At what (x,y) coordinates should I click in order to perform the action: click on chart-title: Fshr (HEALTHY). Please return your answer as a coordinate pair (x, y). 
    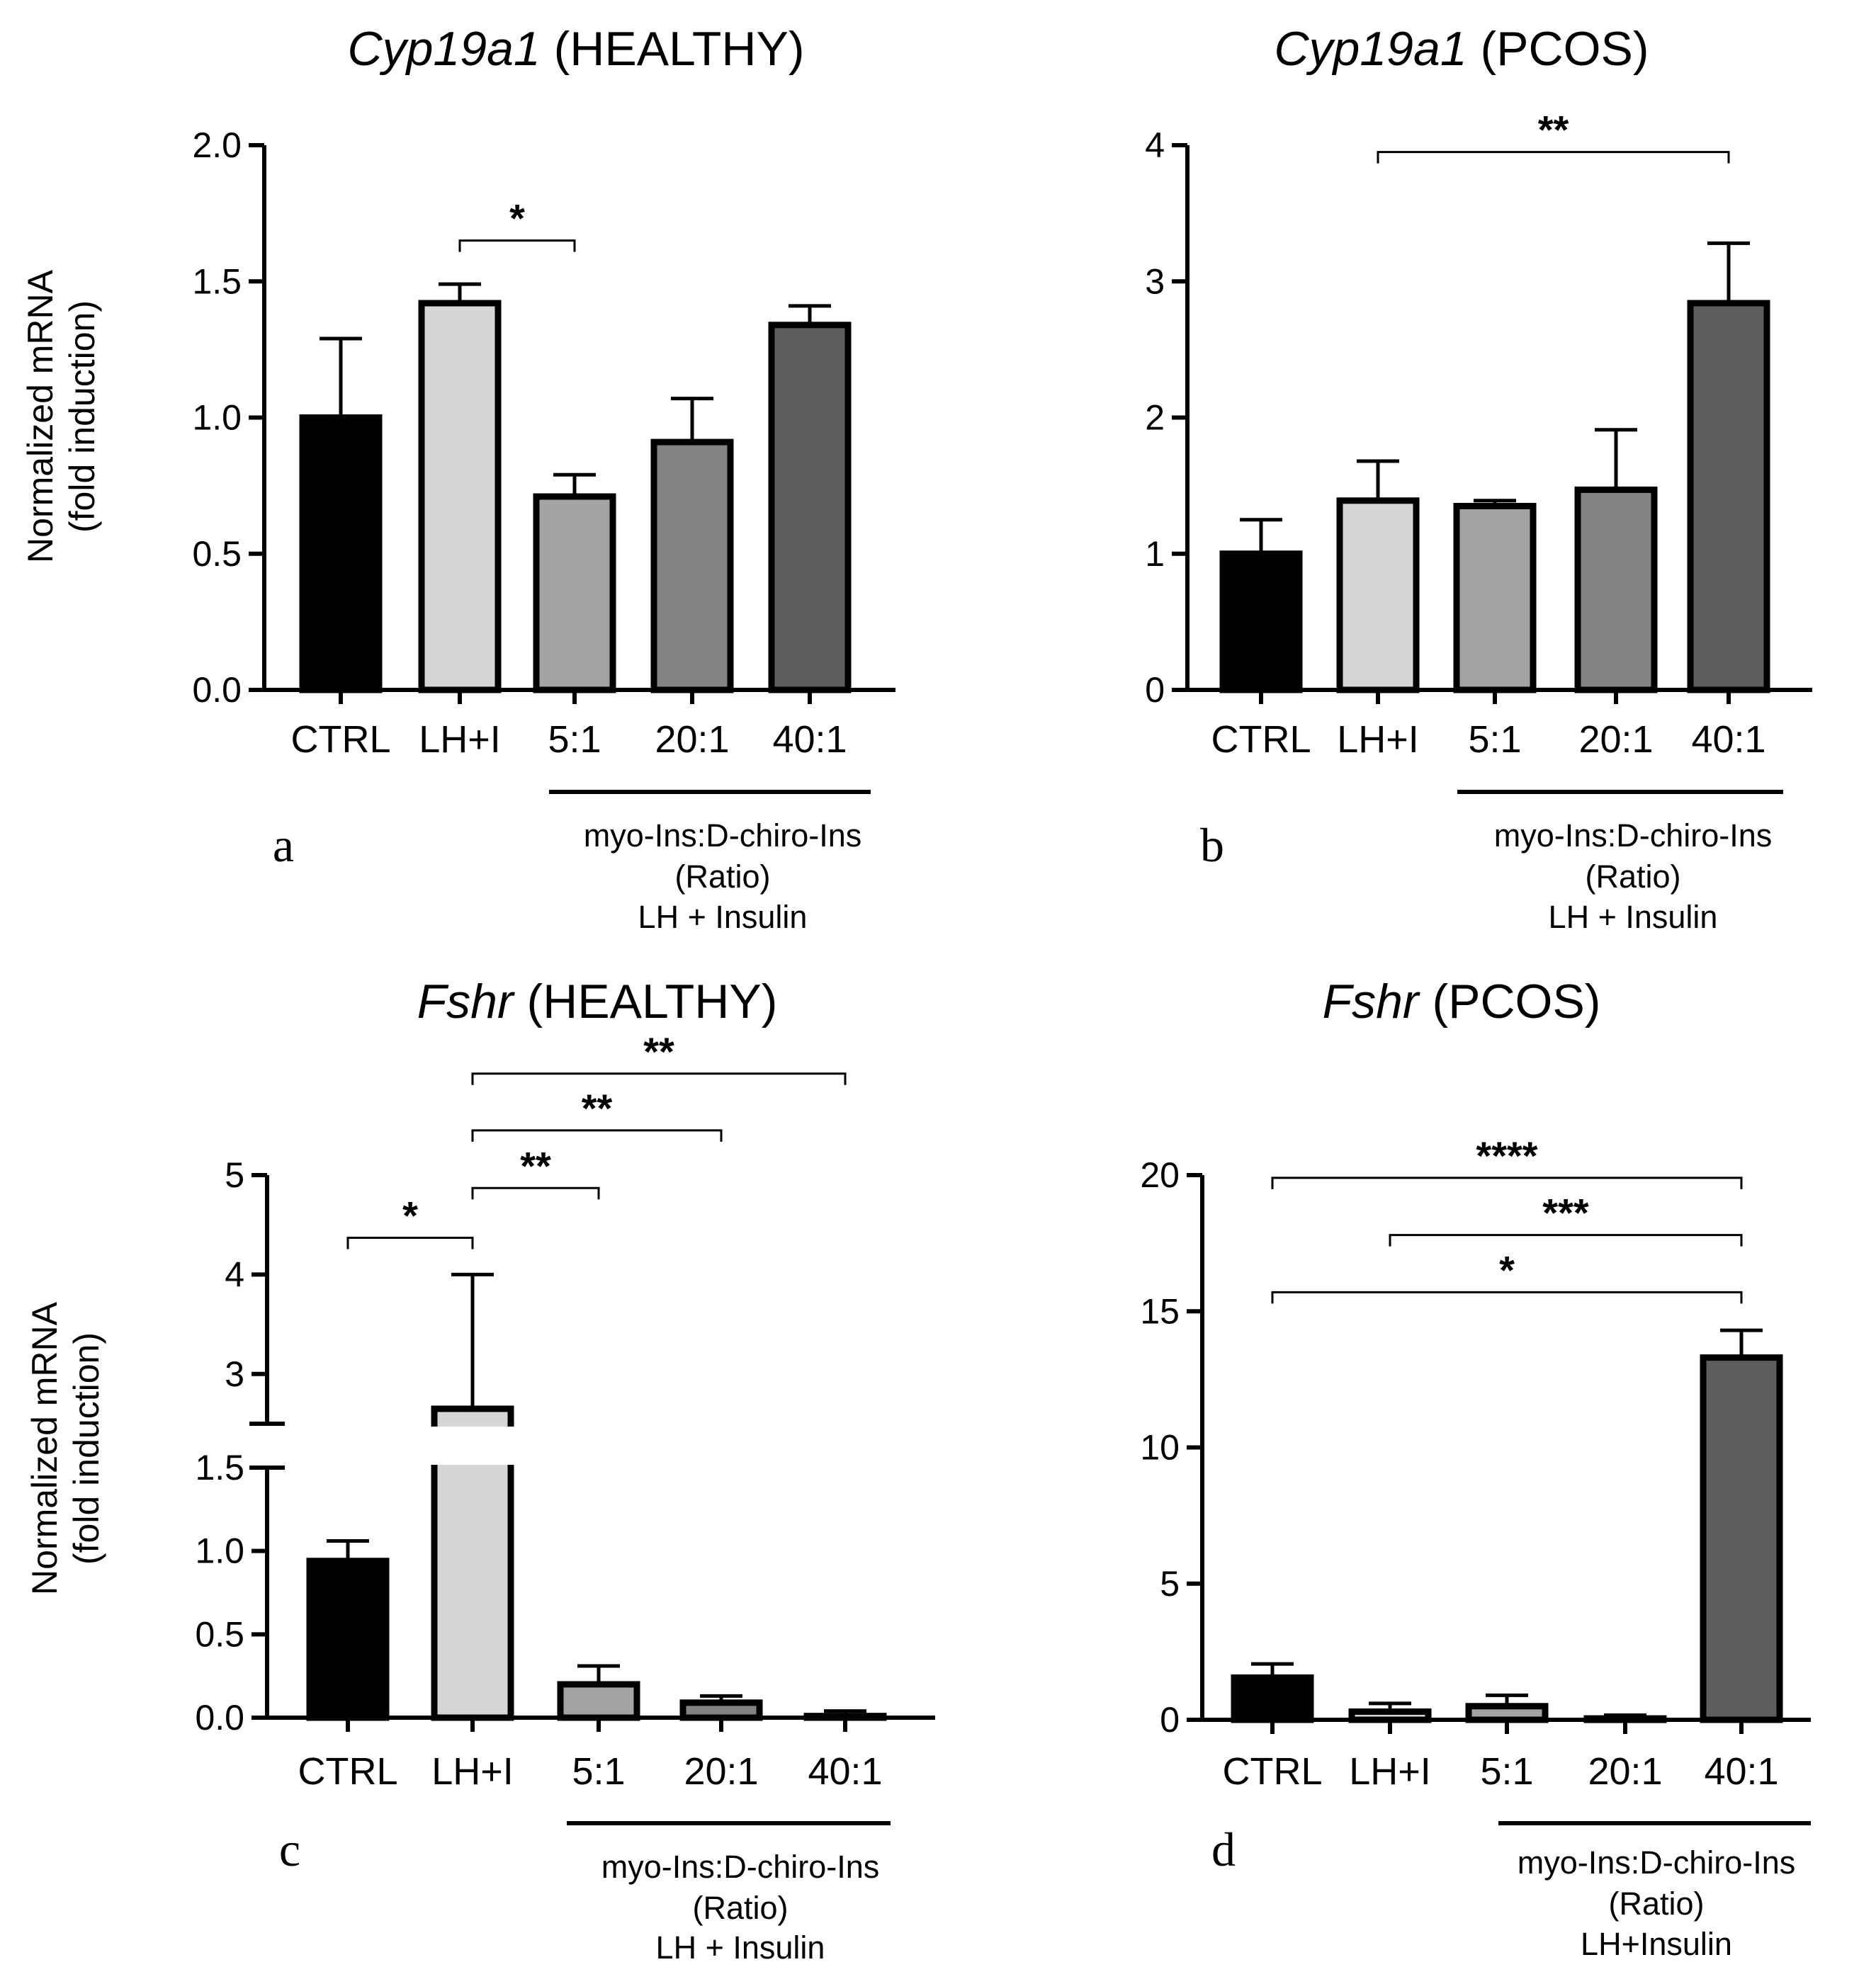
    Looking at the image, I should click on (597, 1002).